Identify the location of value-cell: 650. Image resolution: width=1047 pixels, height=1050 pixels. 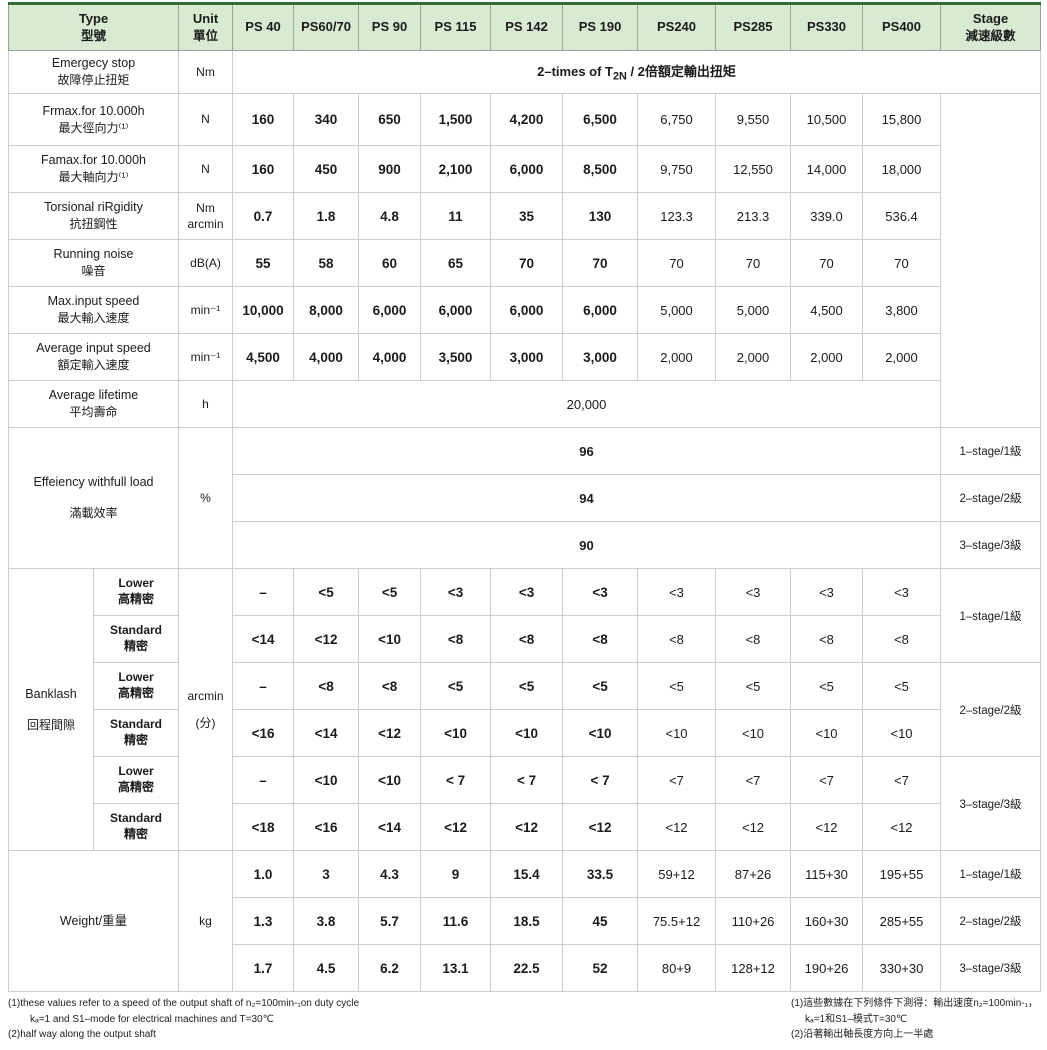
(390, 119).